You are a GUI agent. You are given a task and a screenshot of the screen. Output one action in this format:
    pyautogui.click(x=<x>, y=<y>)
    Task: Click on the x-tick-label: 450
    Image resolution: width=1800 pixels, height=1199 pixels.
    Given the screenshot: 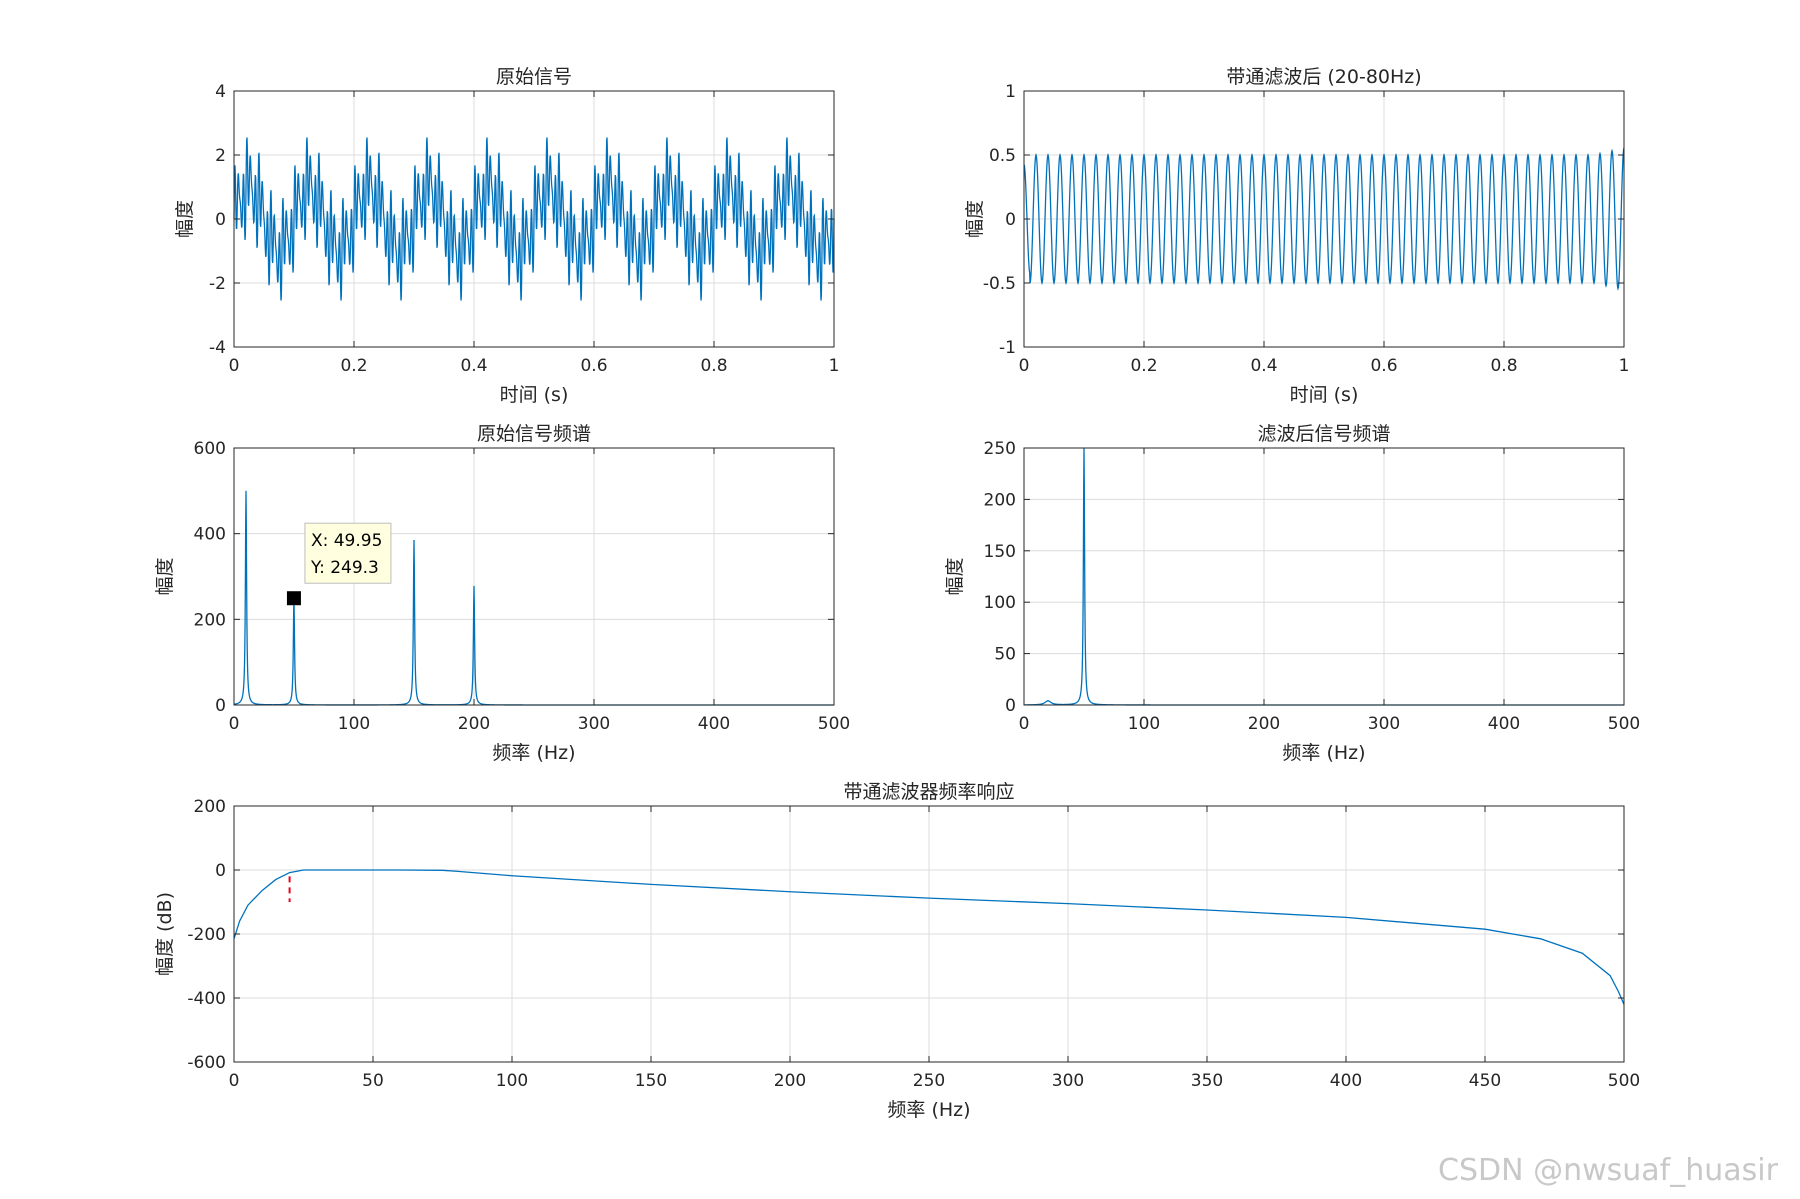 What is the action you would take?
    pyautogui.click(x=1485, y=1081)
    